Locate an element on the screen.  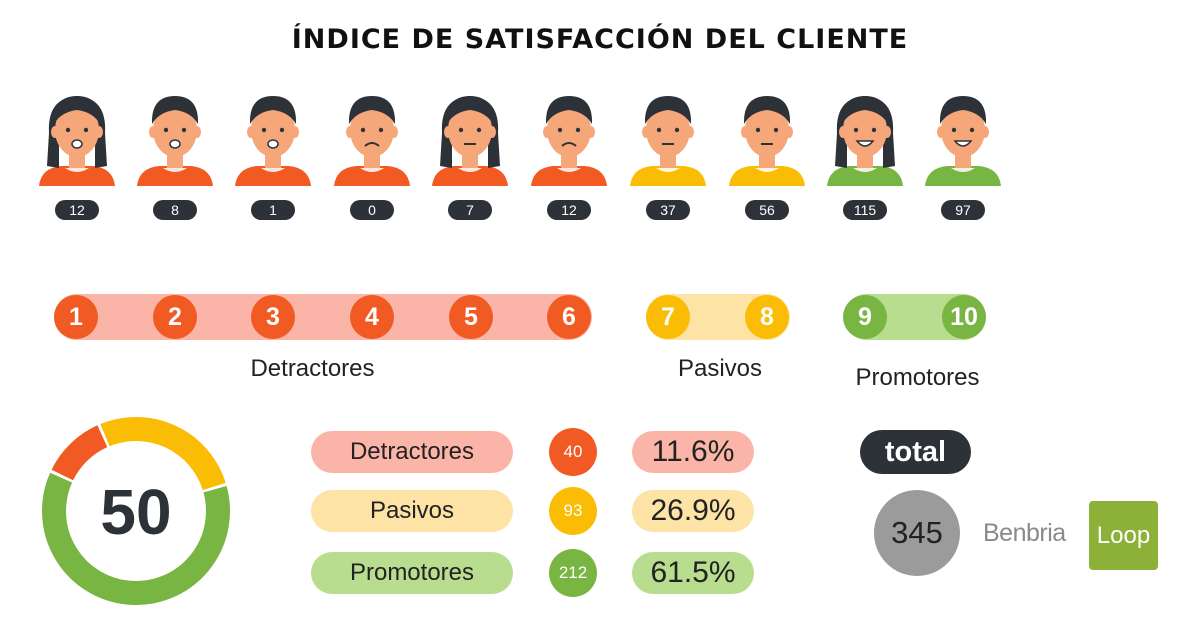
brand-name: Benbria is located at coordinates (1024, 533).